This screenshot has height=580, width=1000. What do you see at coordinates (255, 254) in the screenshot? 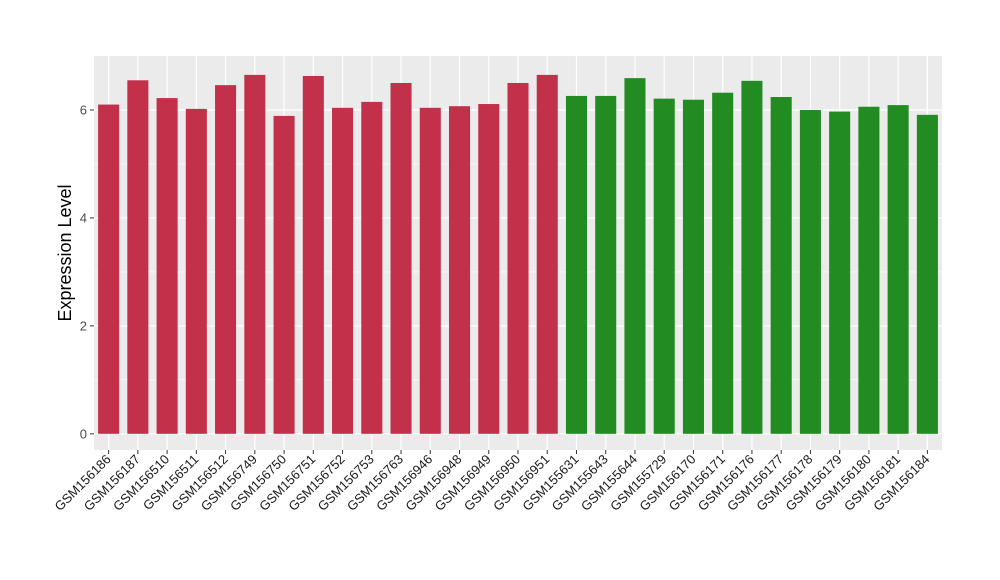
I see `bar-GSM156749` at bounding box center [255, 254].